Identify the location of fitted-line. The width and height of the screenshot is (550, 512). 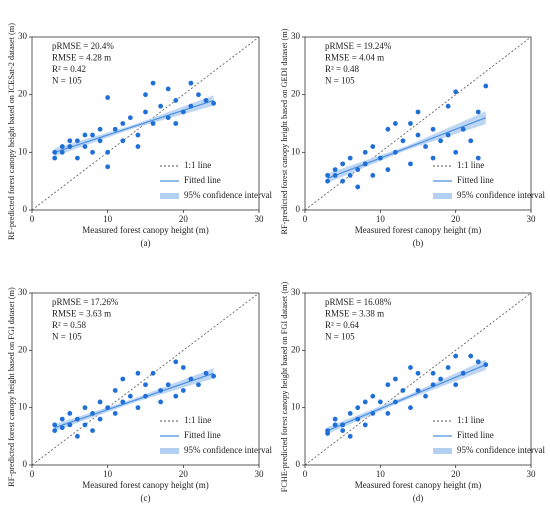
(134, 126).